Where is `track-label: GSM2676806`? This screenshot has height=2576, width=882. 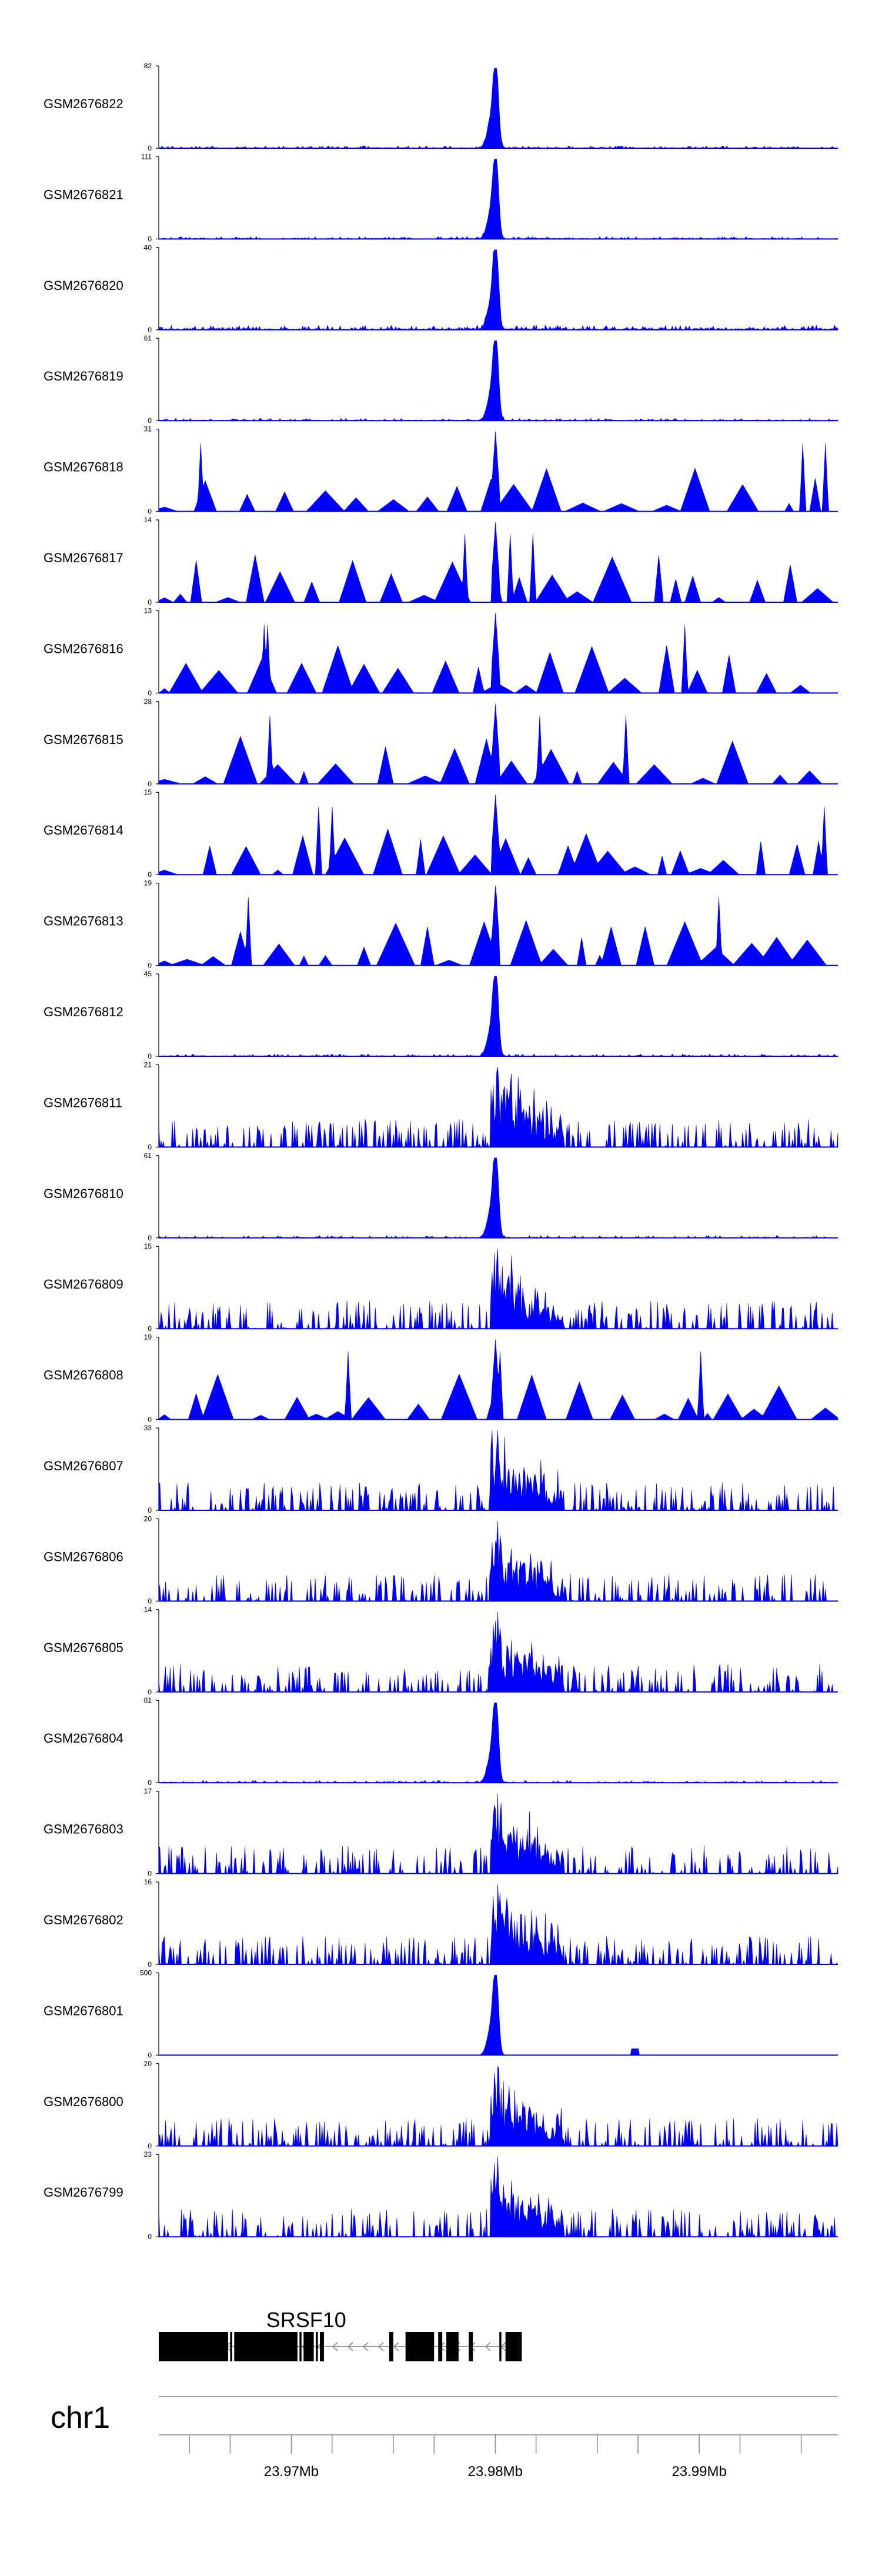
track-label: GSM2676806 is located at coordinates (83, 1556).